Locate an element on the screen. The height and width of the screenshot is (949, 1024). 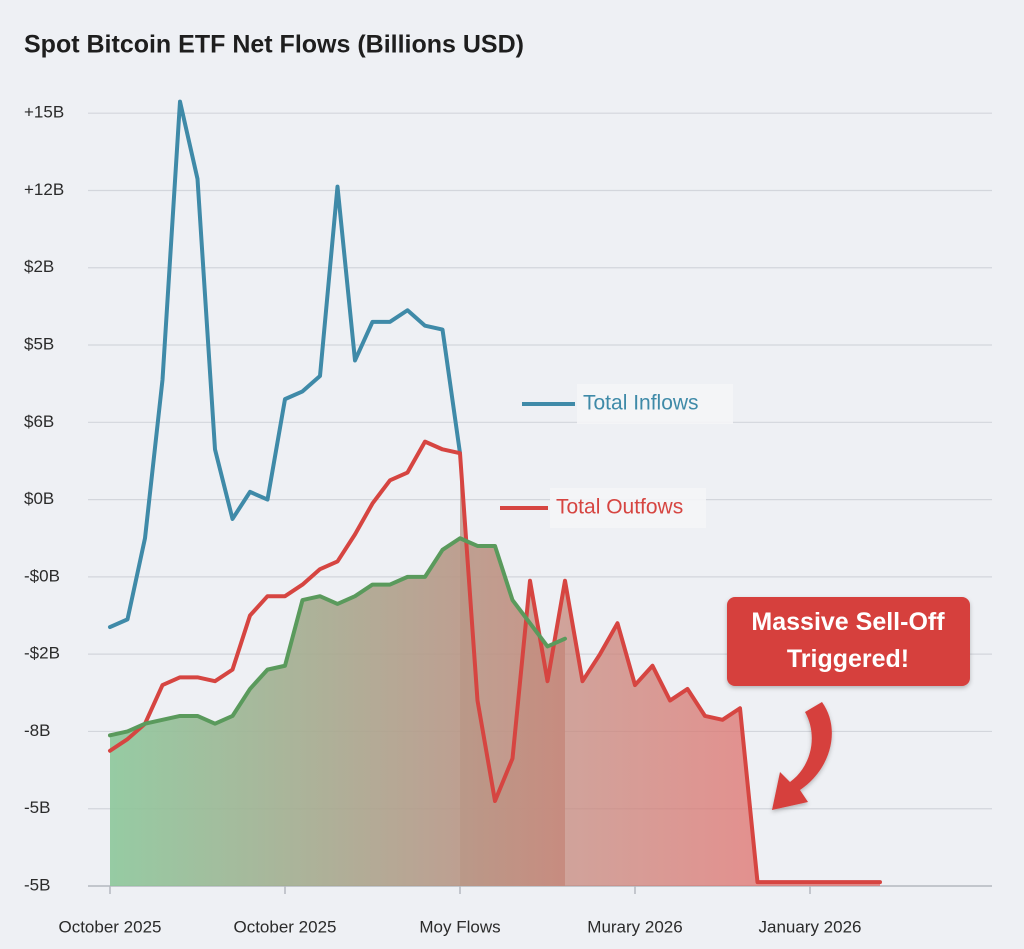
annotation-text: Massive Sell-Off Triggered! is located at coordinates (848, 640).